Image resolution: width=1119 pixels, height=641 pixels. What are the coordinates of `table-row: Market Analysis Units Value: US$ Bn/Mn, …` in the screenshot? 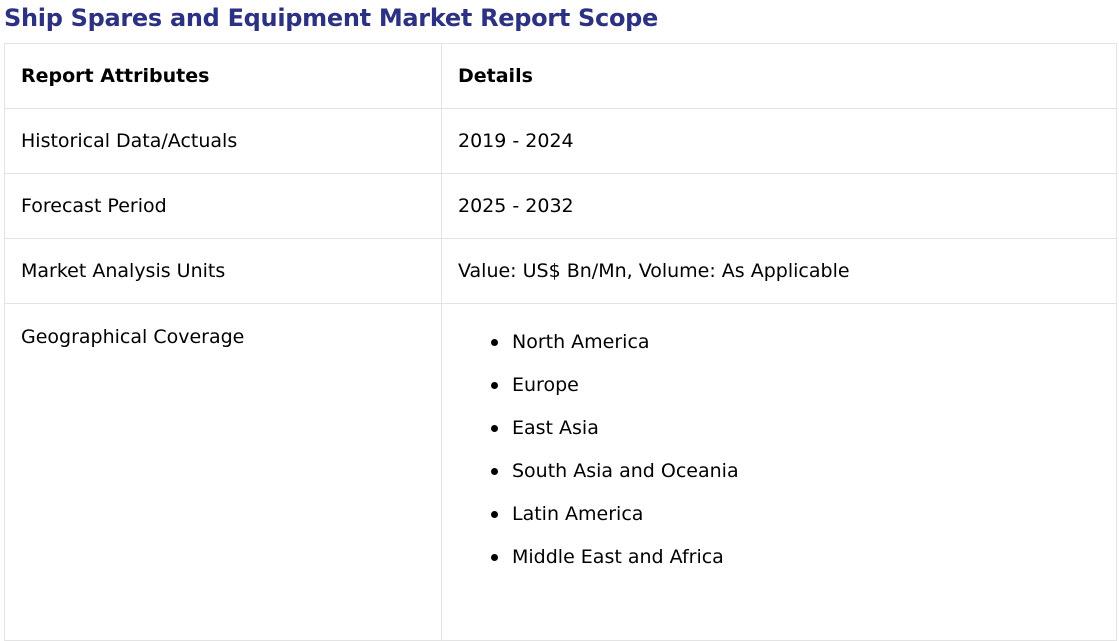 It's located at (560, 271).